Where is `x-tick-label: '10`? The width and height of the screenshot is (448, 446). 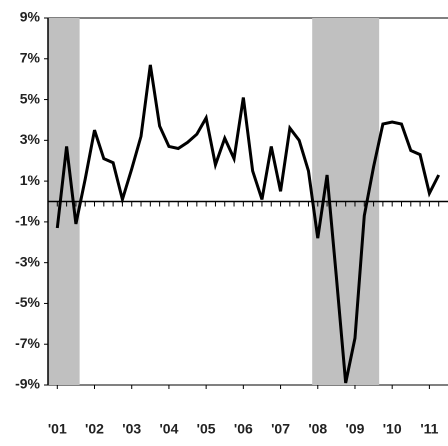
x-tick-label: '10 is located at coordinates (392, 429).